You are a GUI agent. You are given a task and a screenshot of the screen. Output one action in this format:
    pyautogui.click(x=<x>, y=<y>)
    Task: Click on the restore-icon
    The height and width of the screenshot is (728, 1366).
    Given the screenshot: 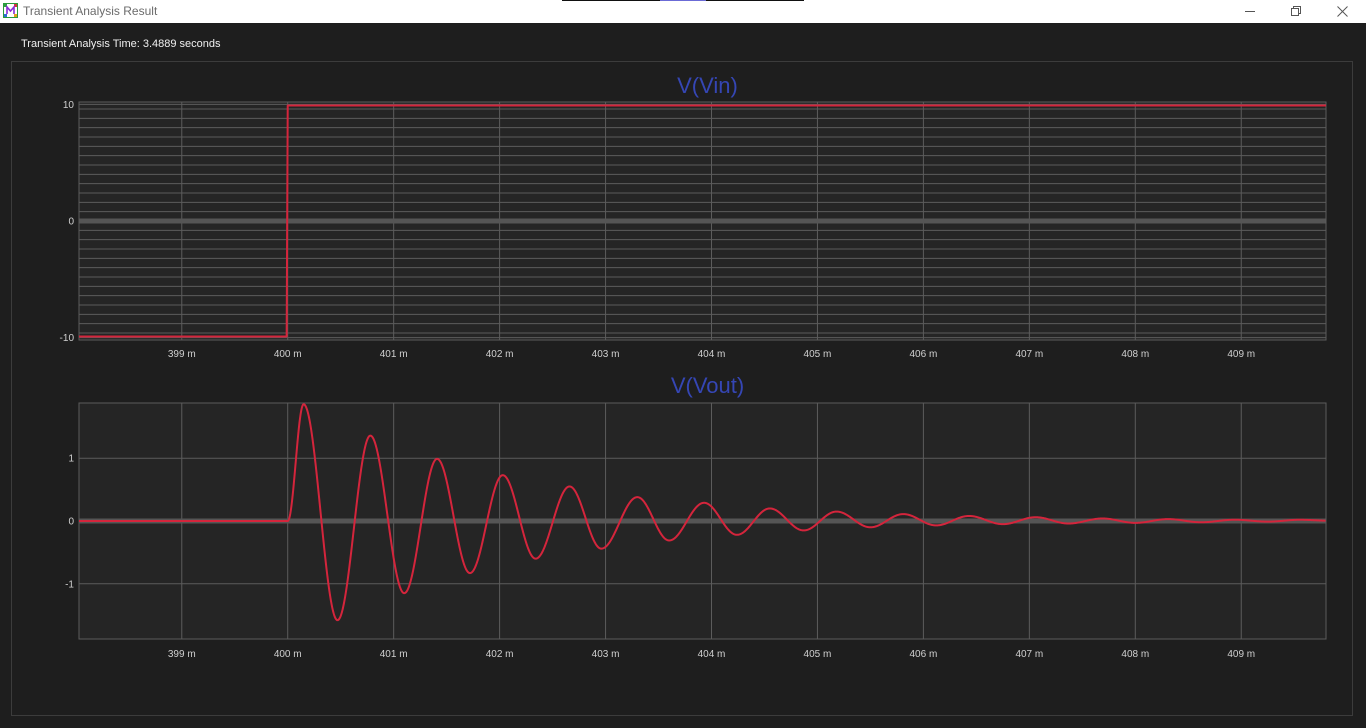 What is the action you would take?
    pyautogui.click(x=1295, y=11)
    